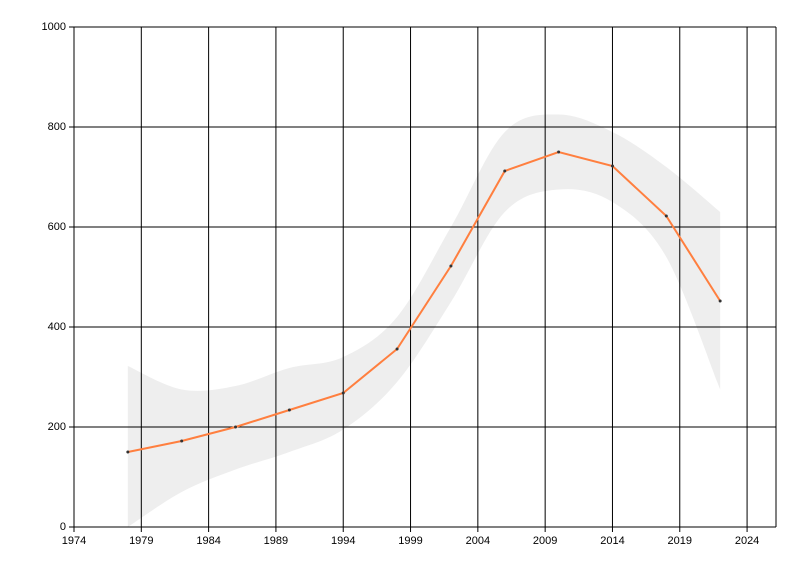 This screenshot has height=576, width=800. Describe the element at coordinates (208, 541) in the screenshot. I see `x-tick-label: 1984` at that location.